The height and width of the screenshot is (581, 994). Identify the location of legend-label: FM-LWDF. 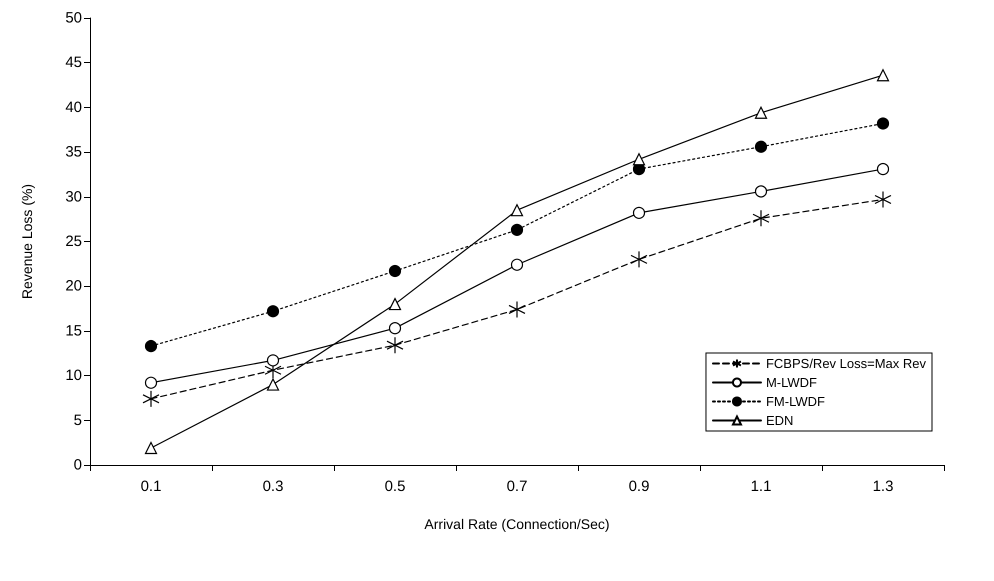
(795, 401).